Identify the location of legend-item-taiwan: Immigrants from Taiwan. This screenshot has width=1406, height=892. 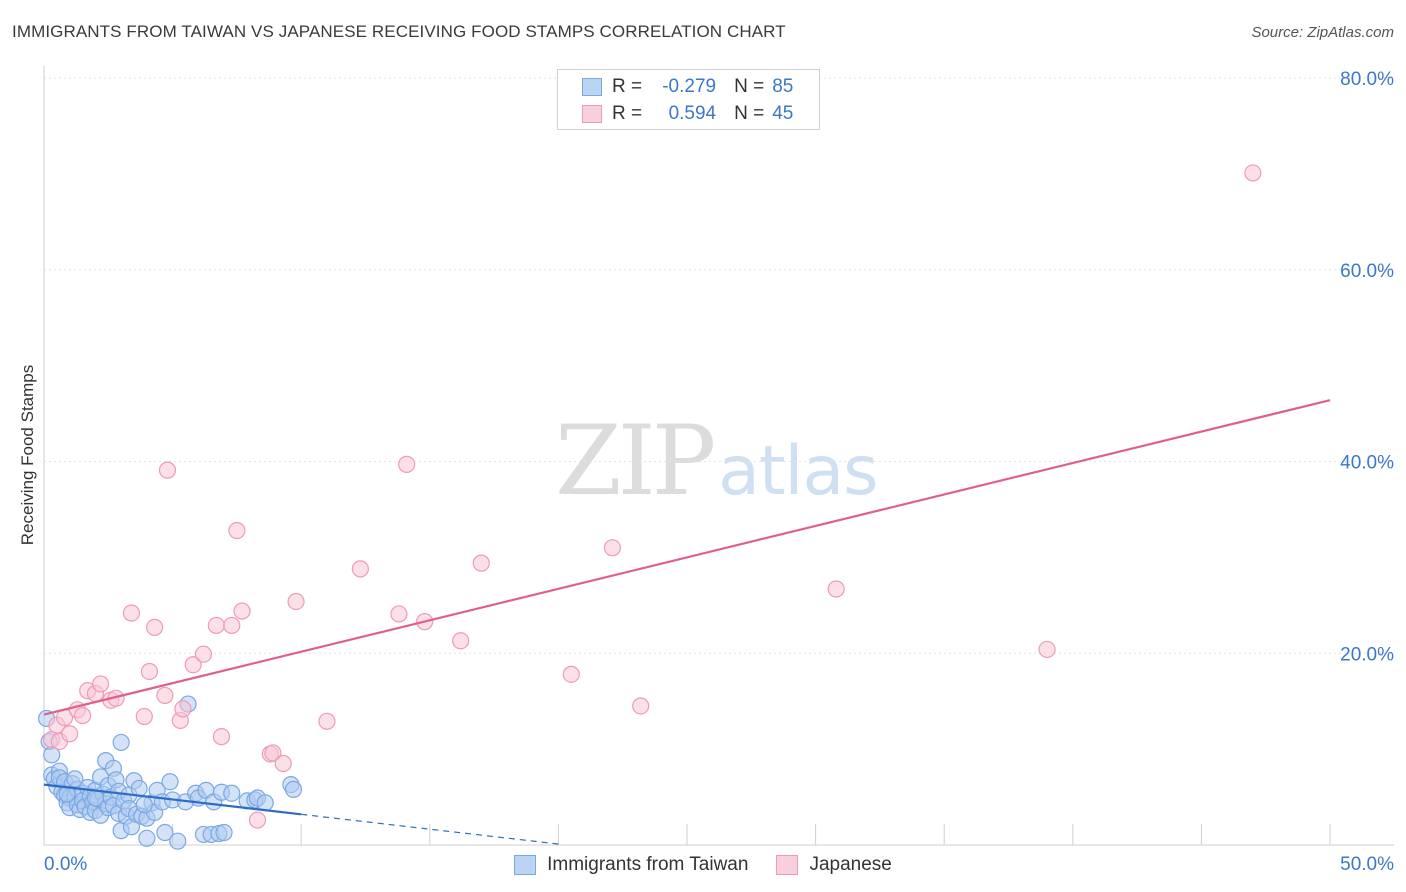
(631, 865).